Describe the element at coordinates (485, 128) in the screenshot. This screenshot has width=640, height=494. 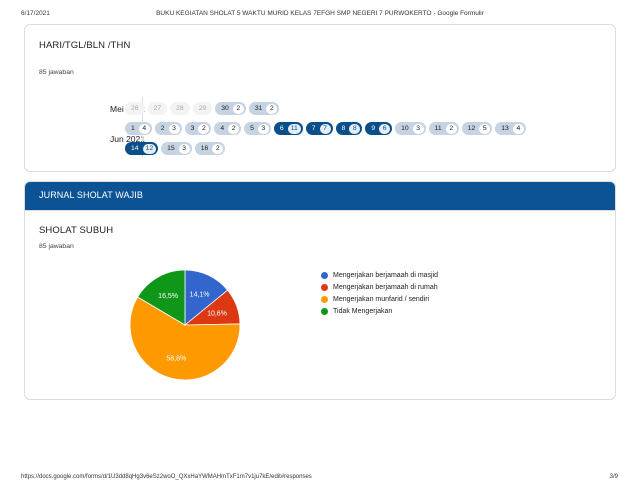
I see `date-chip-count: 5` at that location.